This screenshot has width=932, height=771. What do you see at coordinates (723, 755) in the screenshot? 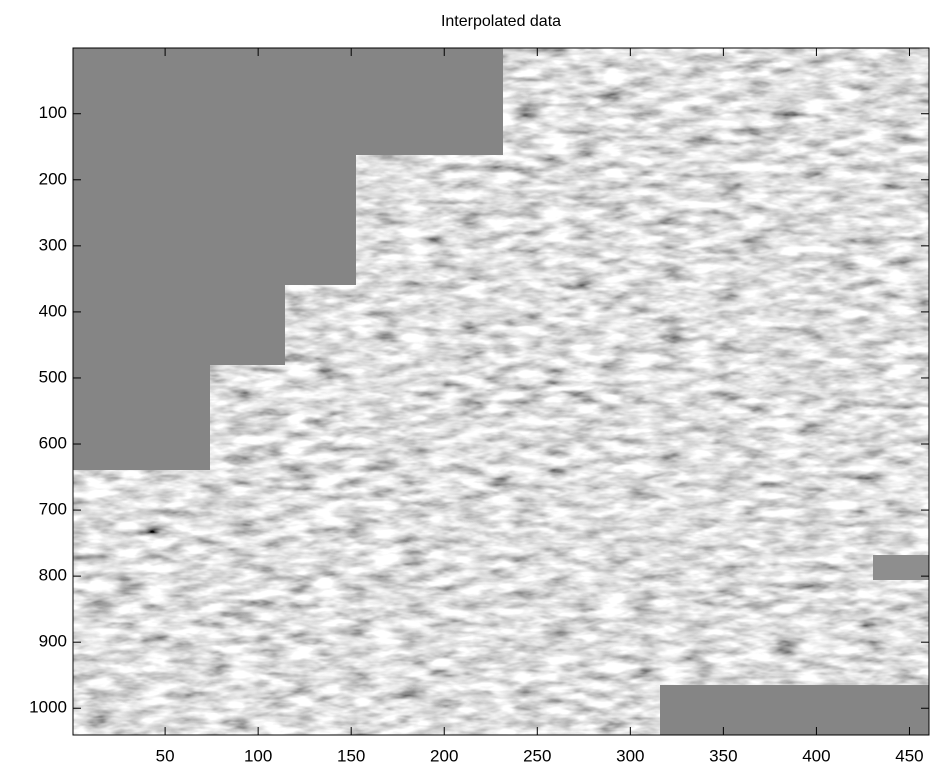
I see `x-tick-label: 350` at bounding box center [723, 755].